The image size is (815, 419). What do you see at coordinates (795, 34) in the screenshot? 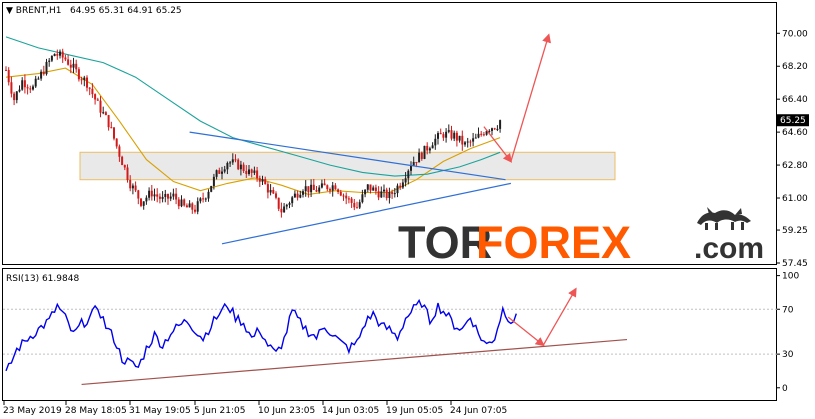
I see `price-tick-label: 70.00` at bounding box center [795, 34].